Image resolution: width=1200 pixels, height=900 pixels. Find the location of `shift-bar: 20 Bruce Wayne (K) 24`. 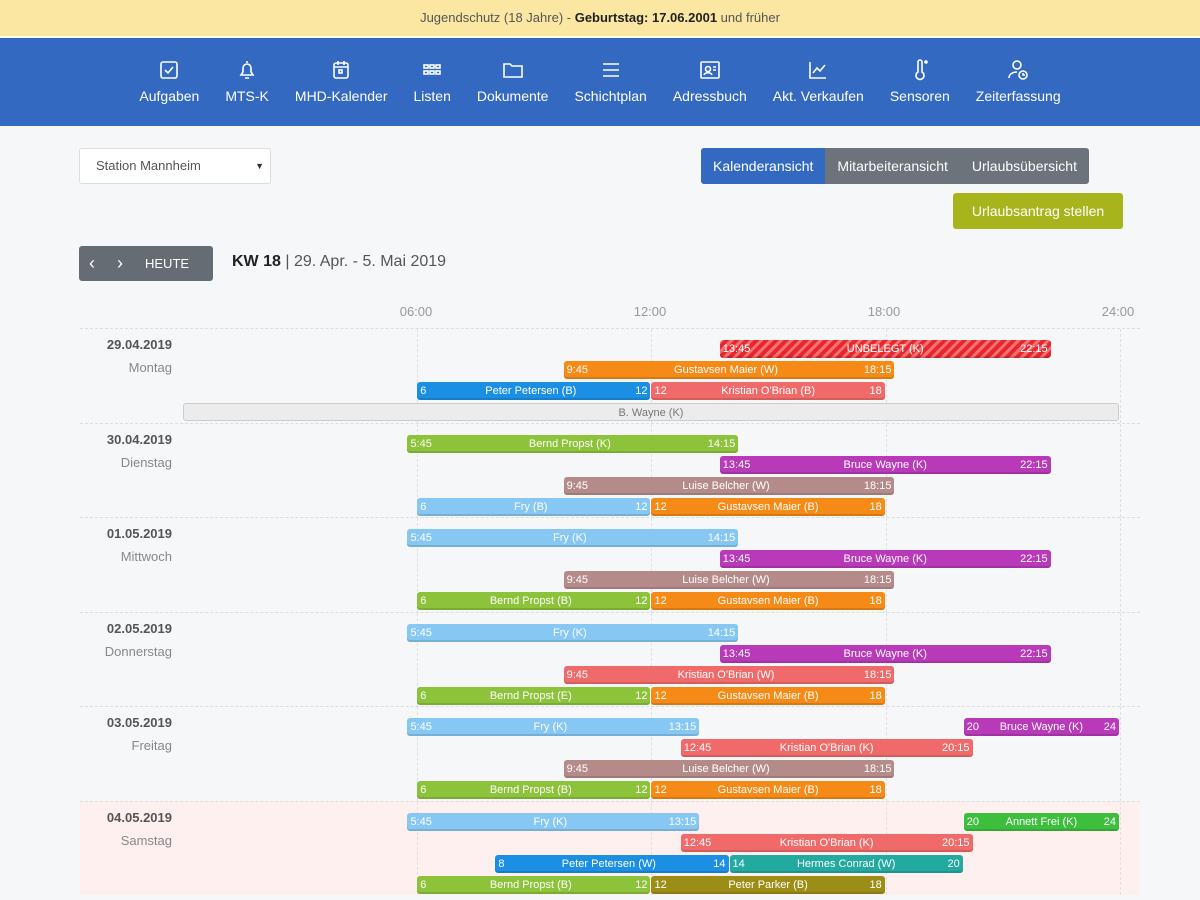

shift-bar: 20 Bruce Wayne (K) 24 is located at coordinates (1041, 727).